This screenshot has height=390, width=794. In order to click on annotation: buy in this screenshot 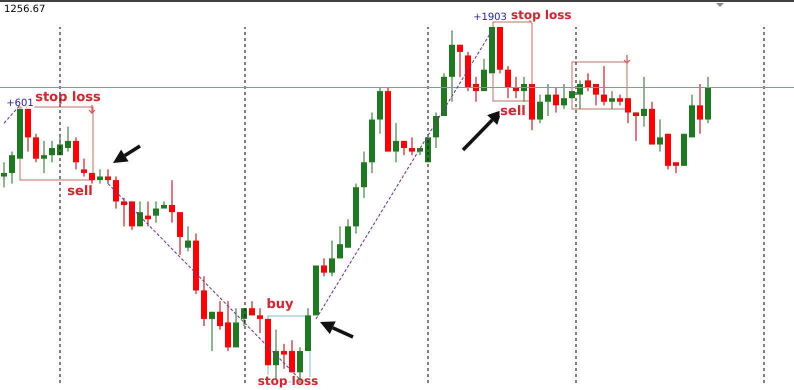, I will do `click(280, 304)`.